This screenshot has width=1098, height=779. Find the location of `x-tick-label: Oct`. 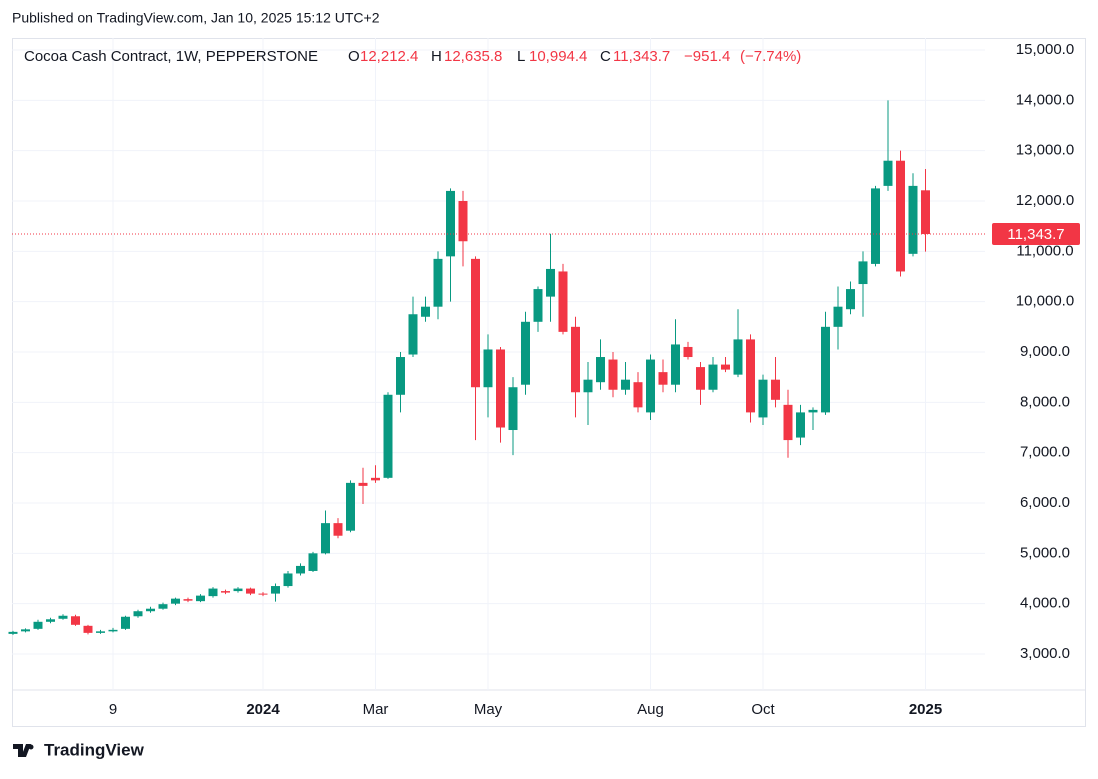

x-tick-label: Oct is located at coordinates (763, 709).